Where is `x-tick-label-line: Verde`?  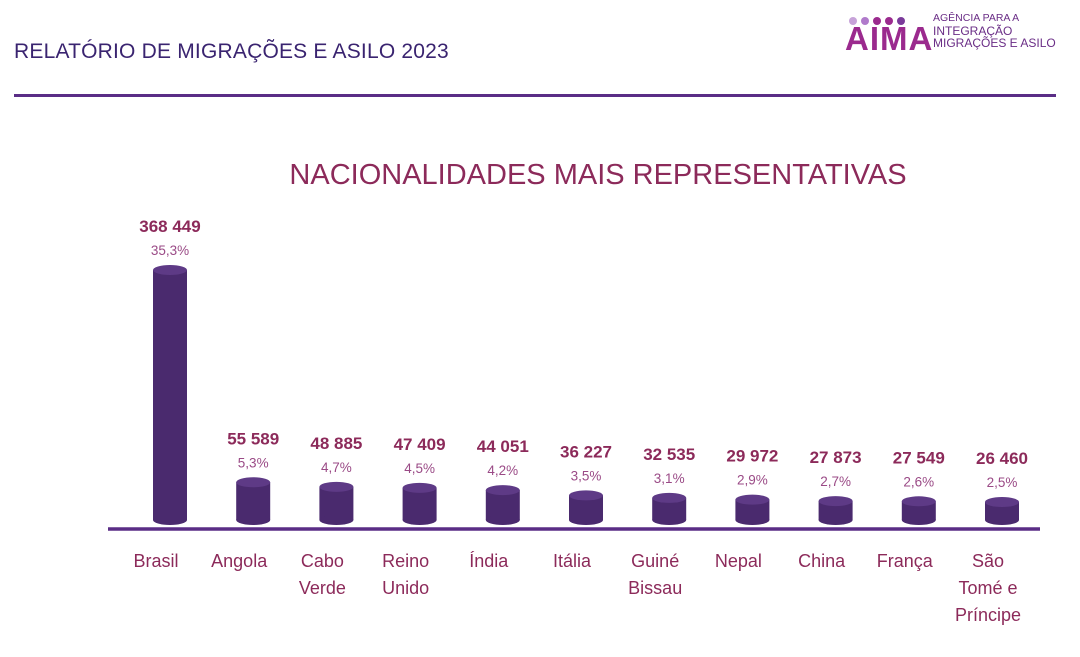 x-tick-label-line: Verde is located at coordinates (322, 588).